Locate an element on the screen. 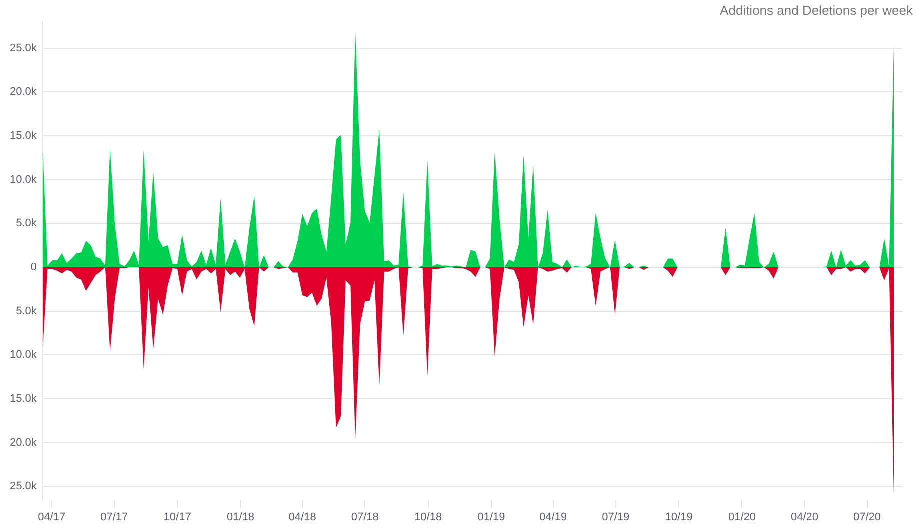 The height and width of the screenshot is (531, 921). chart-title: Additions and Deletions per week is located at coordinates (816, 10).